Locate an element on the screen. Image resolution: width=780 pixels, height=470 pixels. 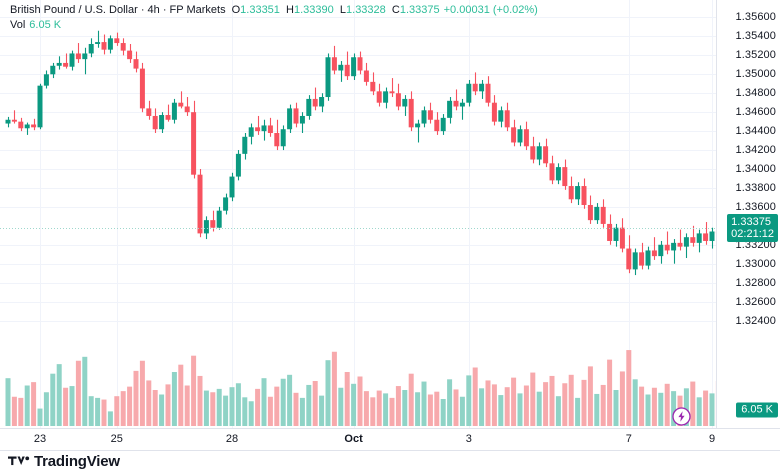
time-tick: Oct is located at coordinates (353, 439).